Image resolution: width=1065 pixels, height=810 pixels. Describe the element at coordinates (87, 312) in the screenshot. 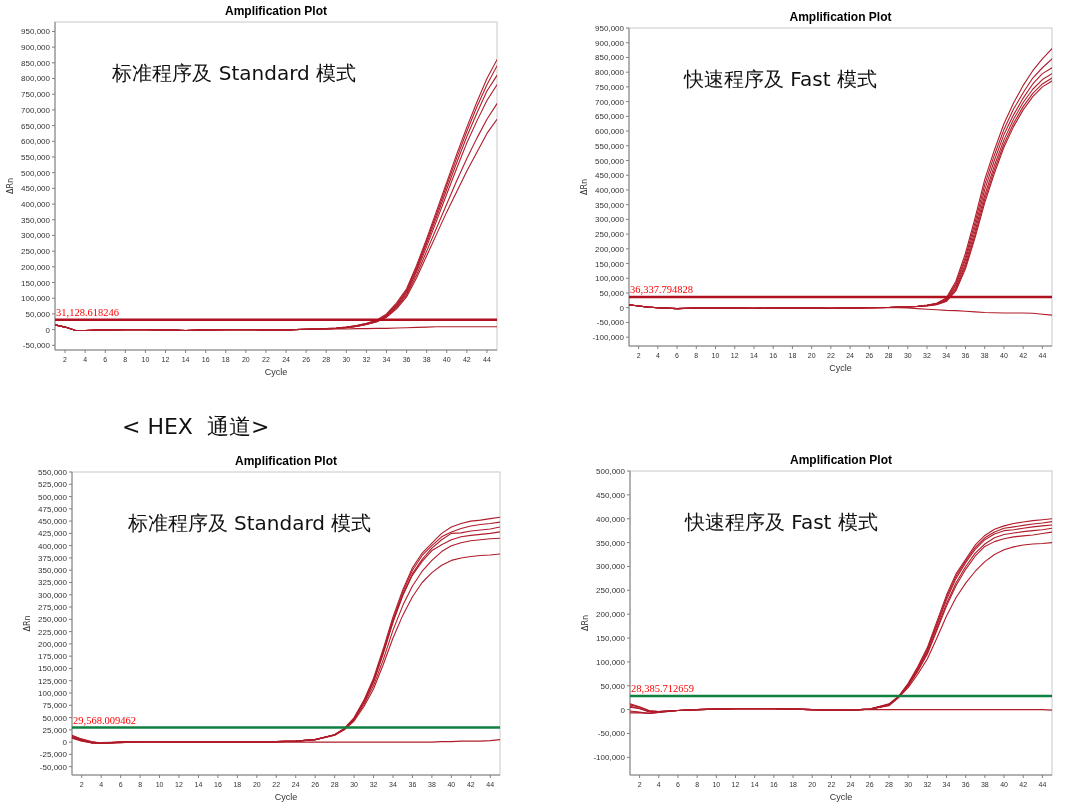

I see `ref-line-label: 31,128.618246` at that location.